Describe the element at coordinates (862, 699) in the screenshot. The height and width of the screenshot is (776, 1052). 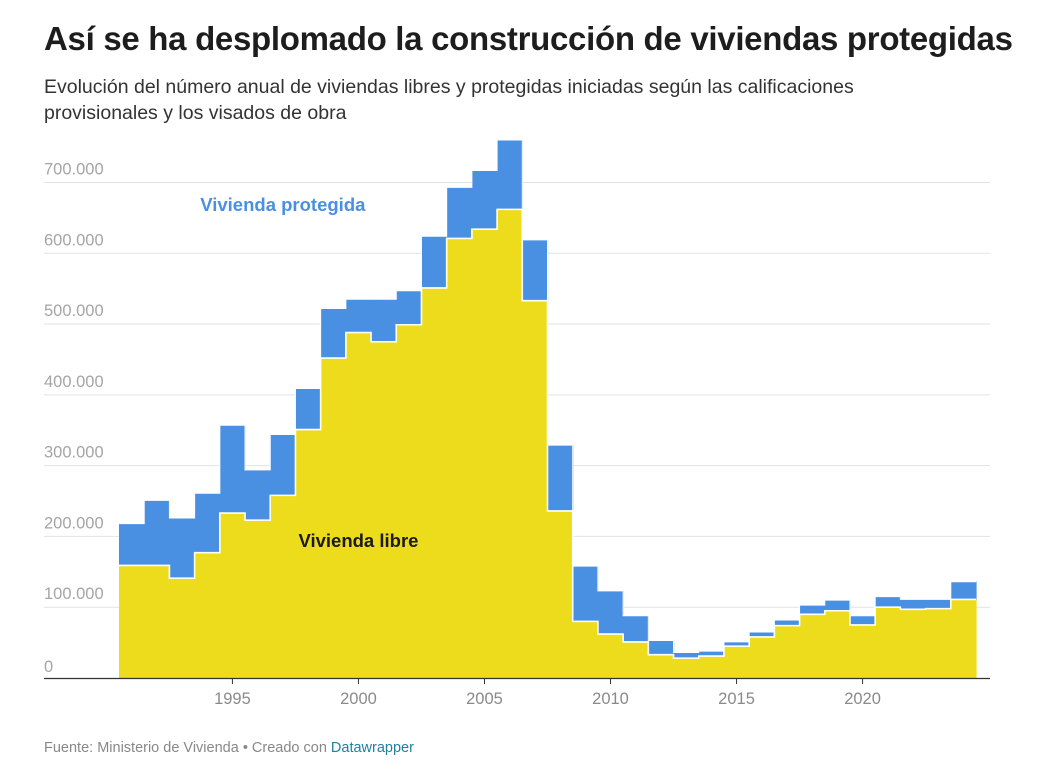
I see `x-tick-label: 2020` at that location.